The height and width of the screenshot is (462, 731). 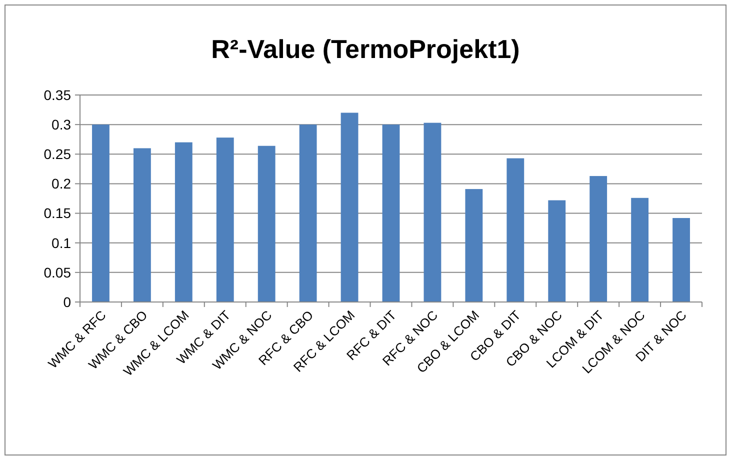 I want to click on chart-title: R²-Value (TermoProjekt1), so click(x=365, y=49).